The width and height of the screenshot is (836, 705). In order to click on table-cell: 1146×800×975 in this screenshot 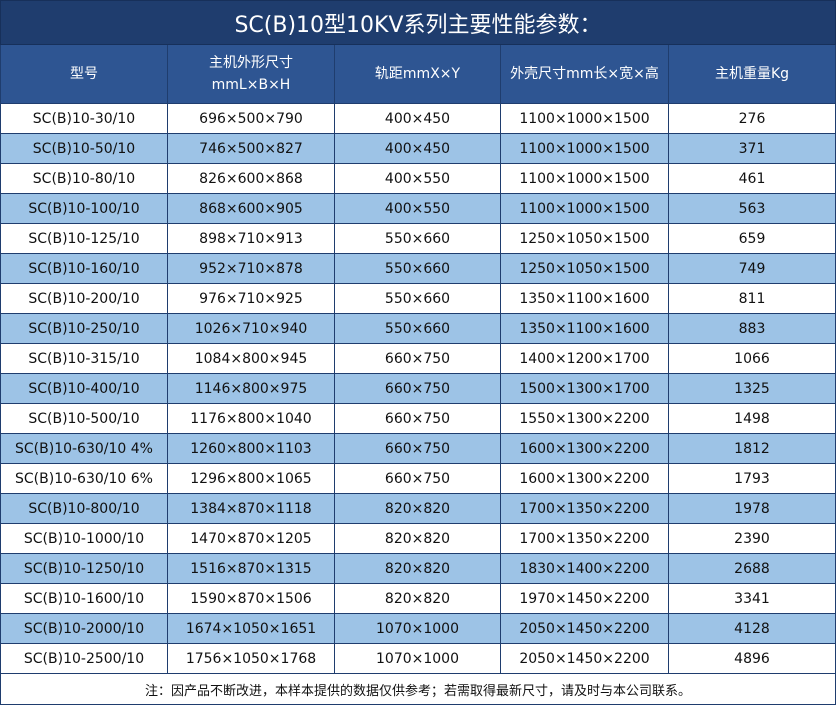, I will do `click(251, 389)`.